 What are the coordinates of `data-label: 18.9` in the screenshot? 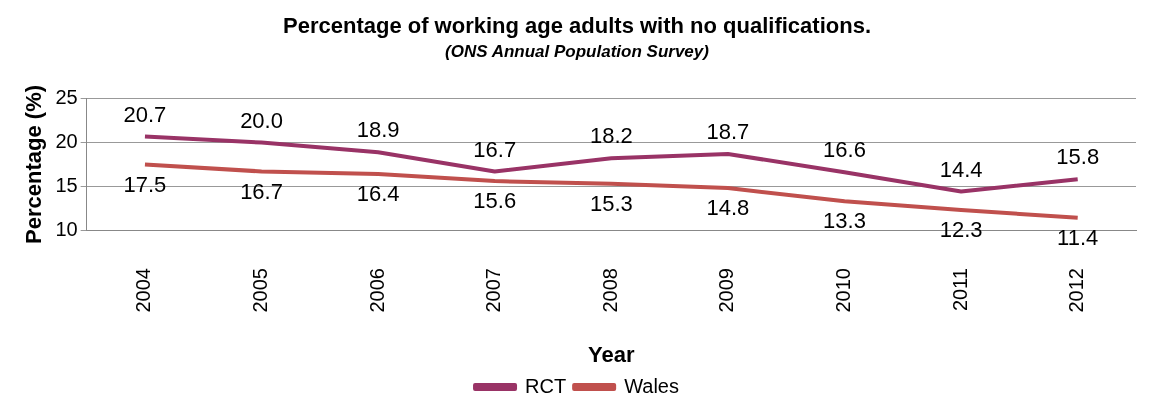 It's located at (378, 130).